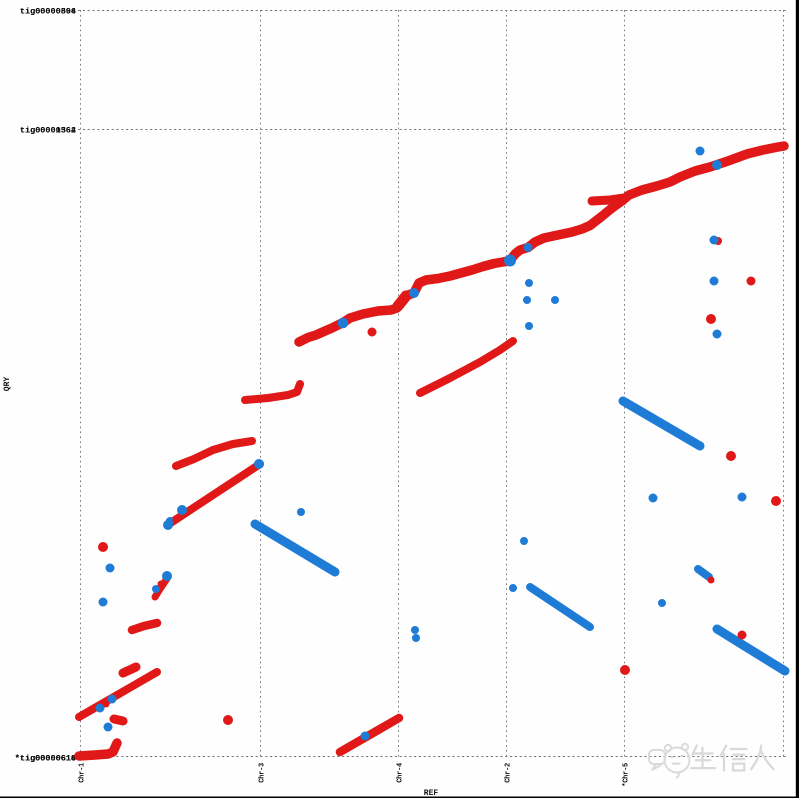  I want to click on svg-text: tig00000896, so click(48, 12).